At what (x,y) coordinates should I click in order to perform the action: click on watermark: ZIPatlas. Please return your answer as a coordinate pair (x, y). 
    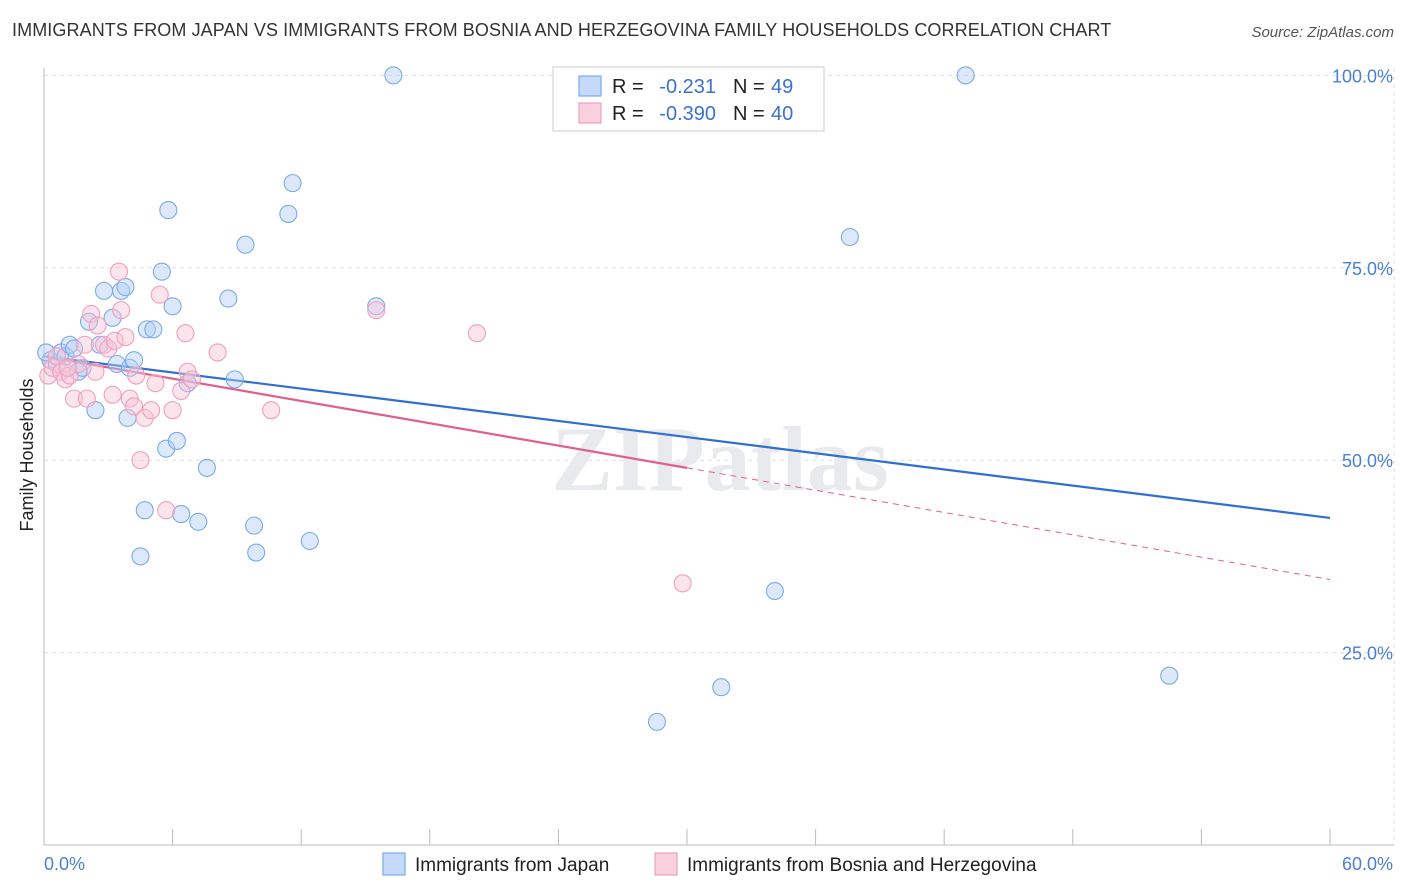
    Looking at the image, I should click on (719, 459).